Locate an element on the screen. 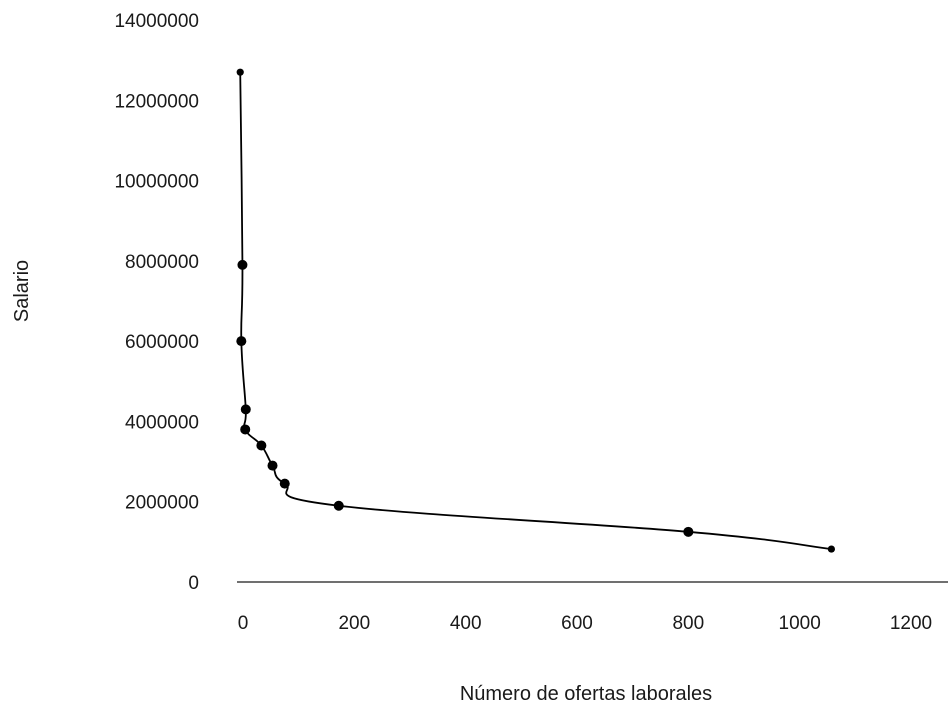  x-axis-title: Número de ofertas laborales is located at coordinates (586, 694).